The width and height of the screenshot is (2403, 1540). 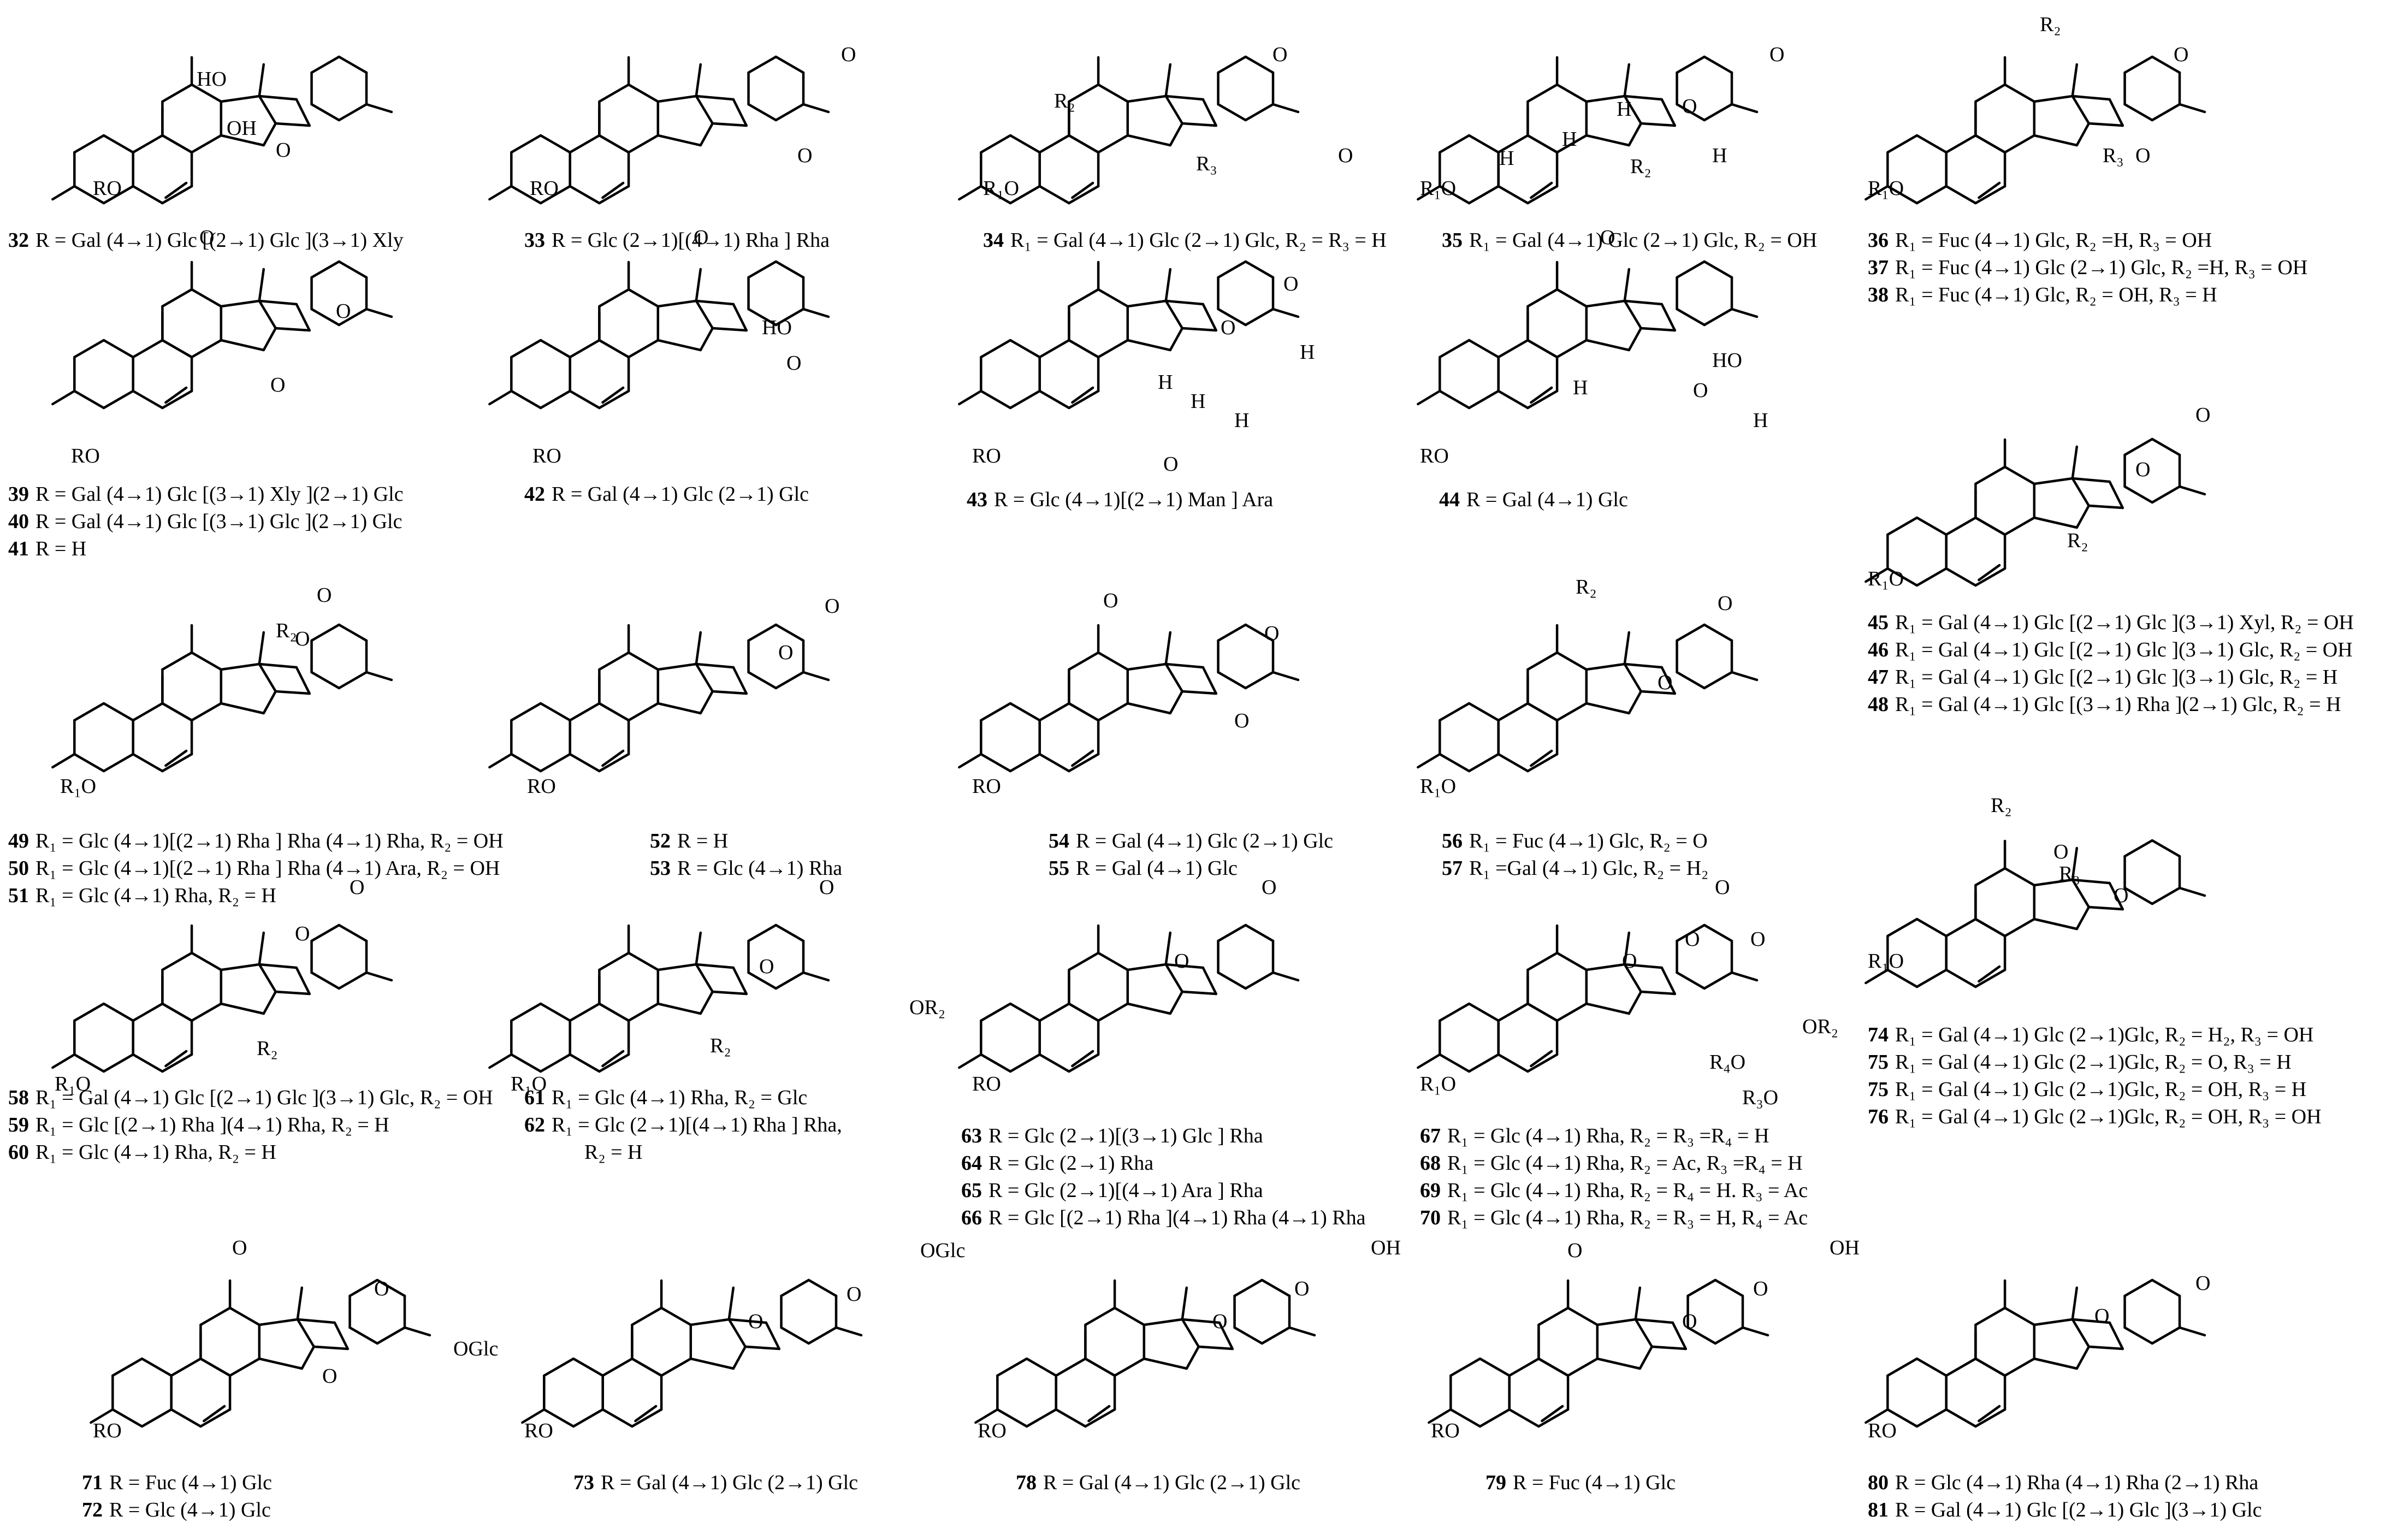 I want to click on chemical-structure-c39, so click(x=222, y=335).